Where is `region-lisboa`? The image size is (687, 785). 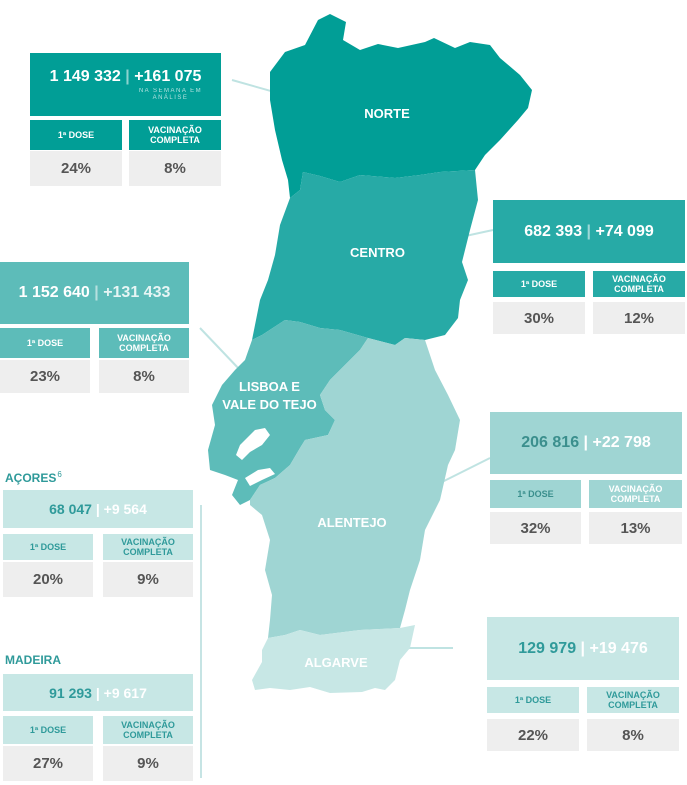
region-lisboa is located at coordinates (288, 412).